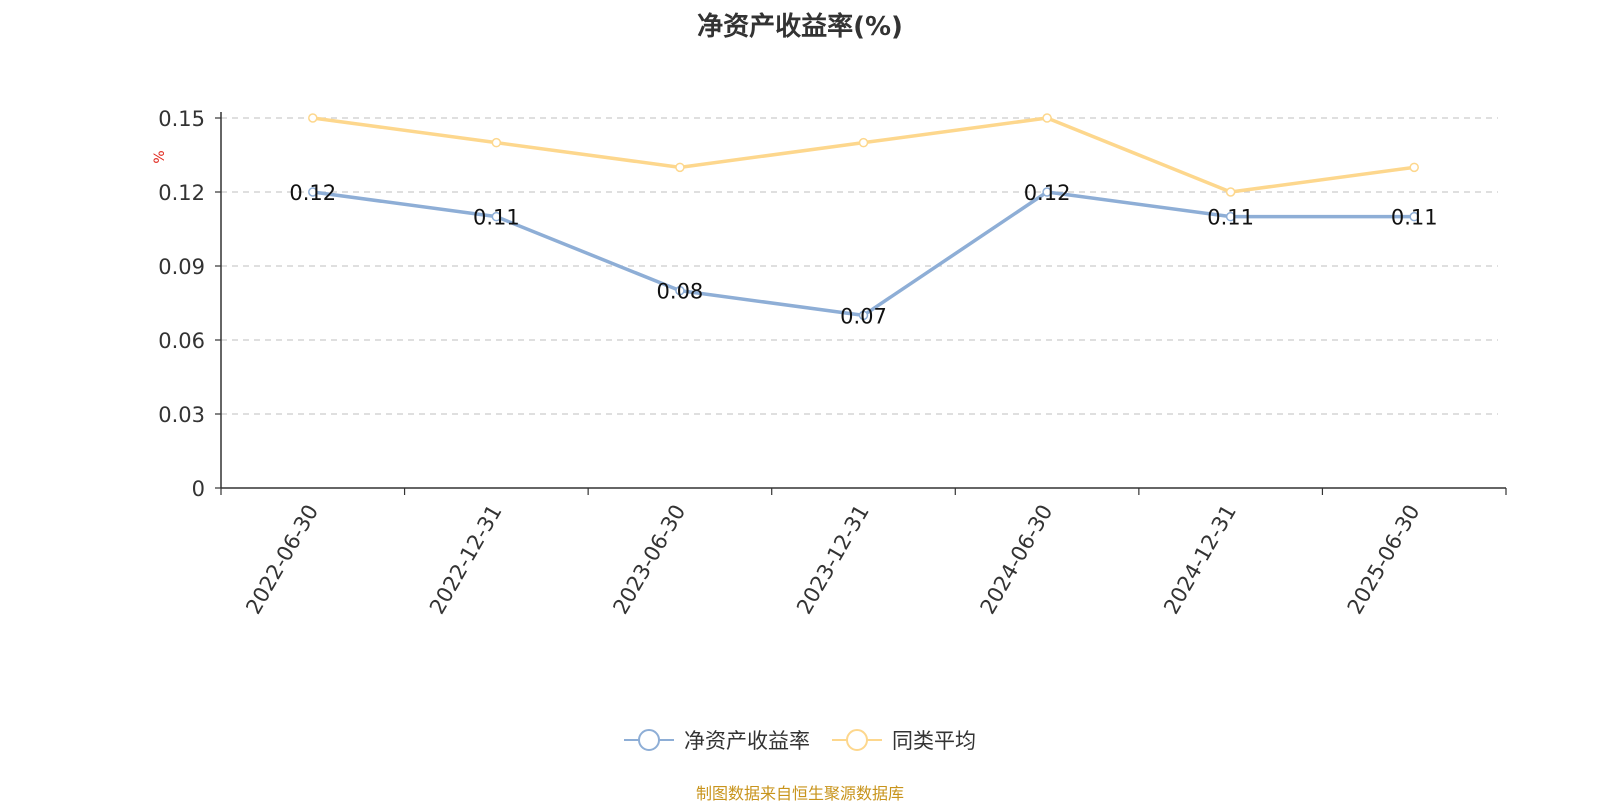 The image size is (1600, 804). I want to click on legend-item-roe: 净资产收益率, so click(717, 740).